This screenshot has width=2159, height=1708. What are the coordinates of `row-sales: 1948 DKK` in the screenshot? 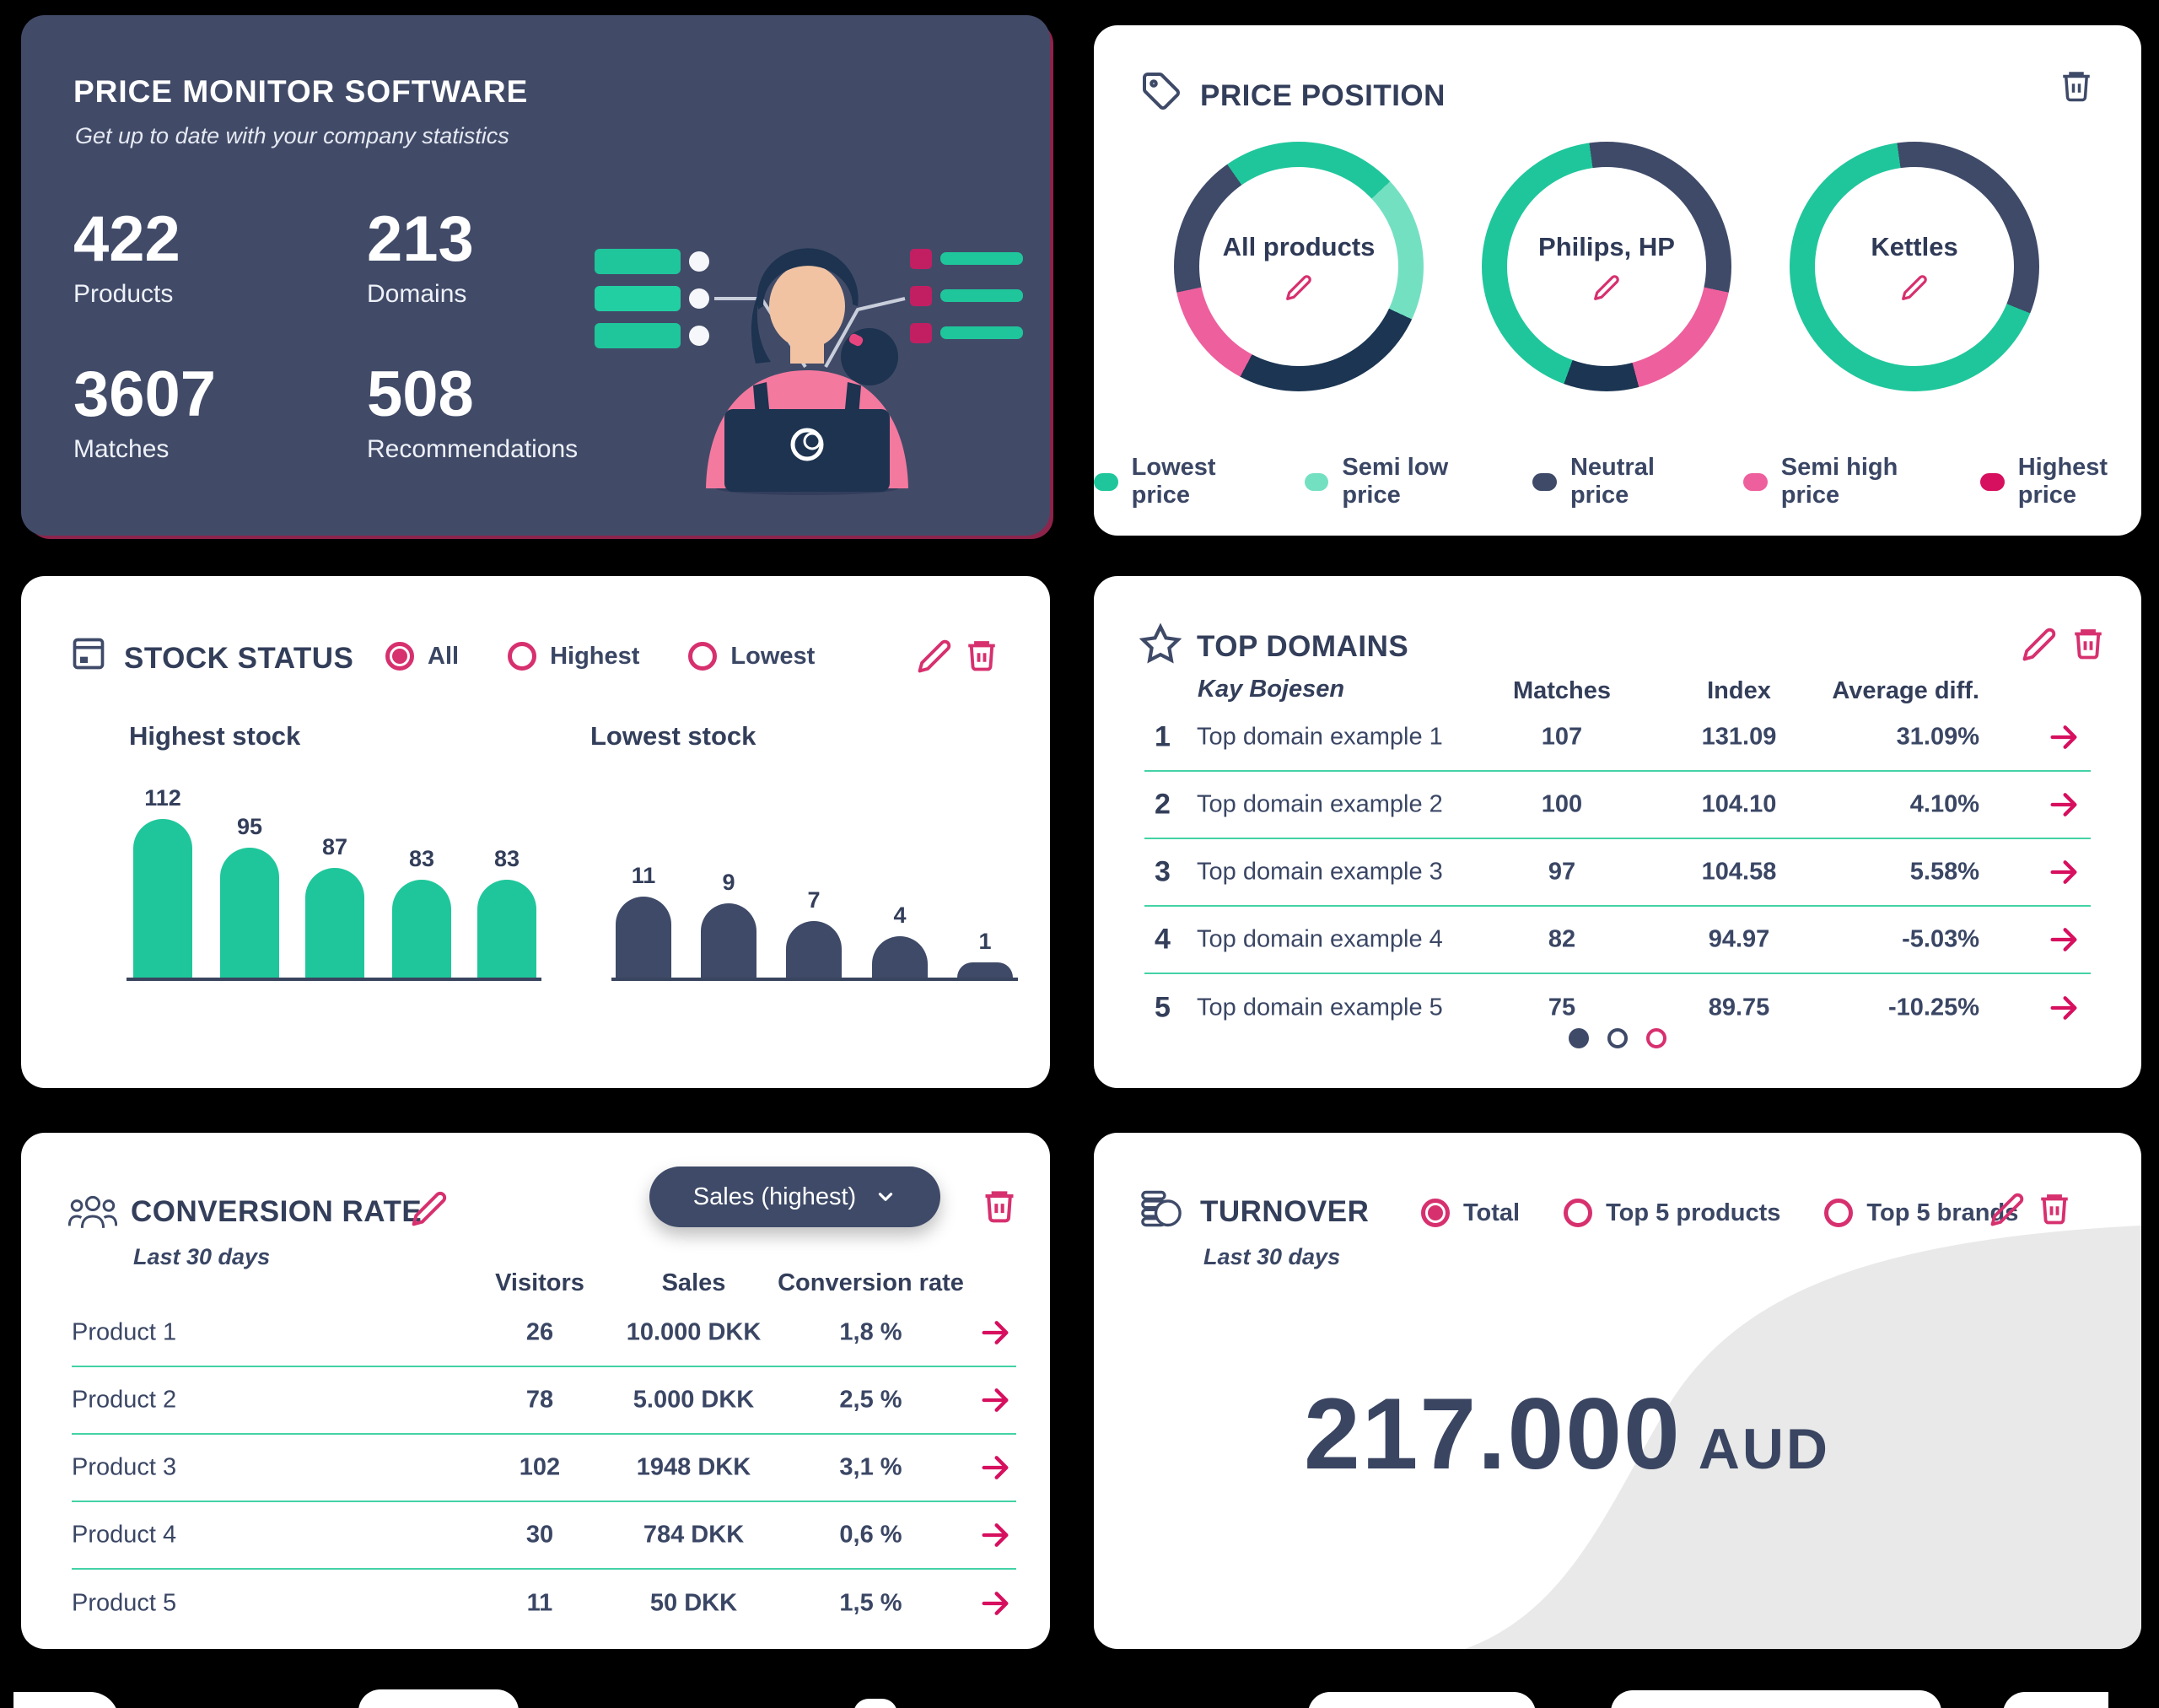 It's located at (693, 1467).